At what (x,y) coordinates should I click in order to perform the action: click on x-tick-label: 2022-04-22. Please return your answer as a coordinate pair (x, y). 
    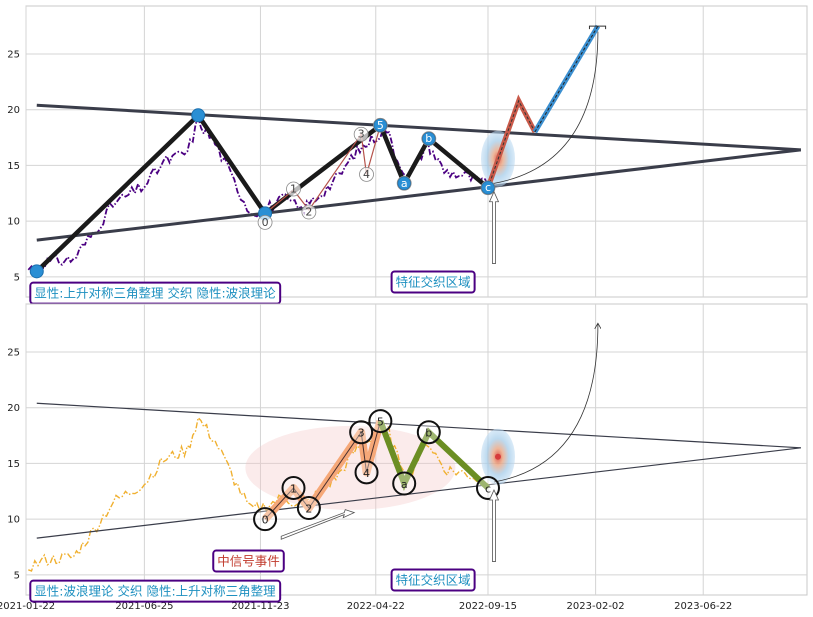
    Looking at the image, I should click on (376, 606).